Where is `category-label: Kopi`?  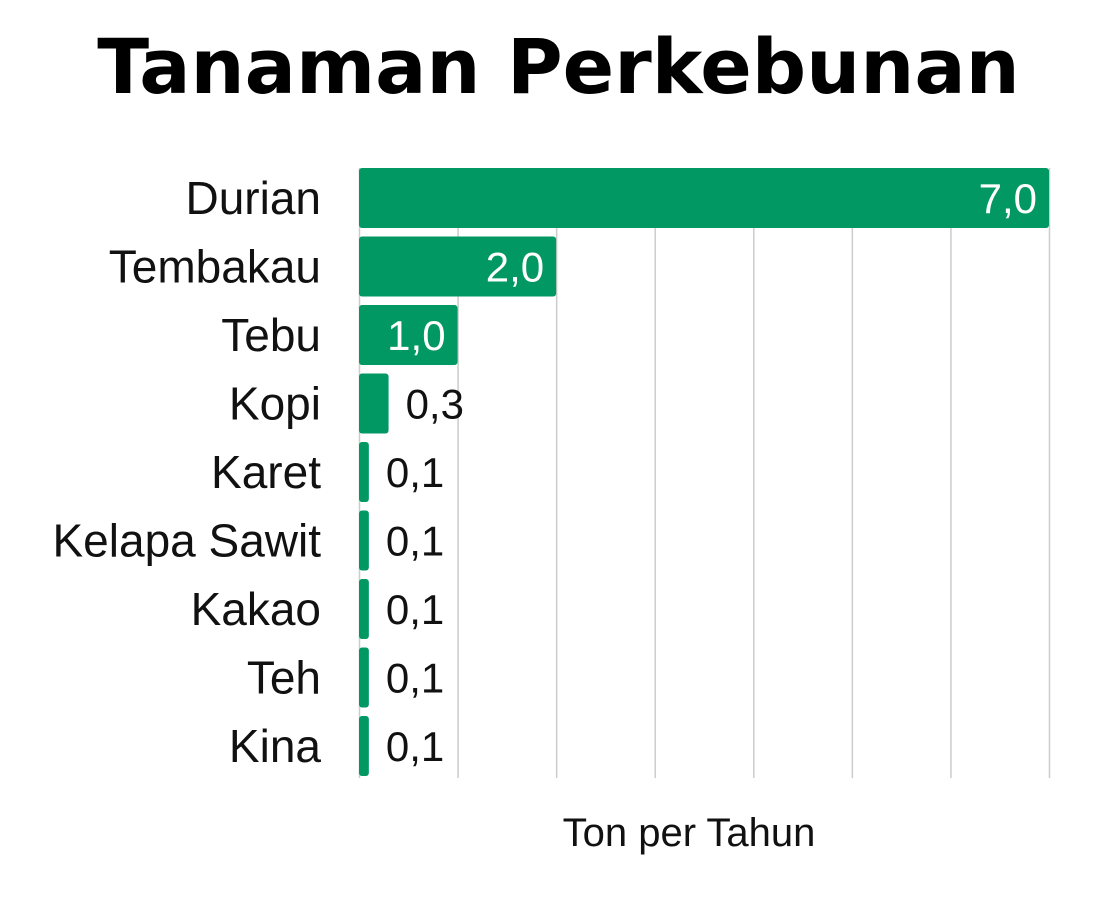
category-label: Kopi is located at coordinates (275, 404).